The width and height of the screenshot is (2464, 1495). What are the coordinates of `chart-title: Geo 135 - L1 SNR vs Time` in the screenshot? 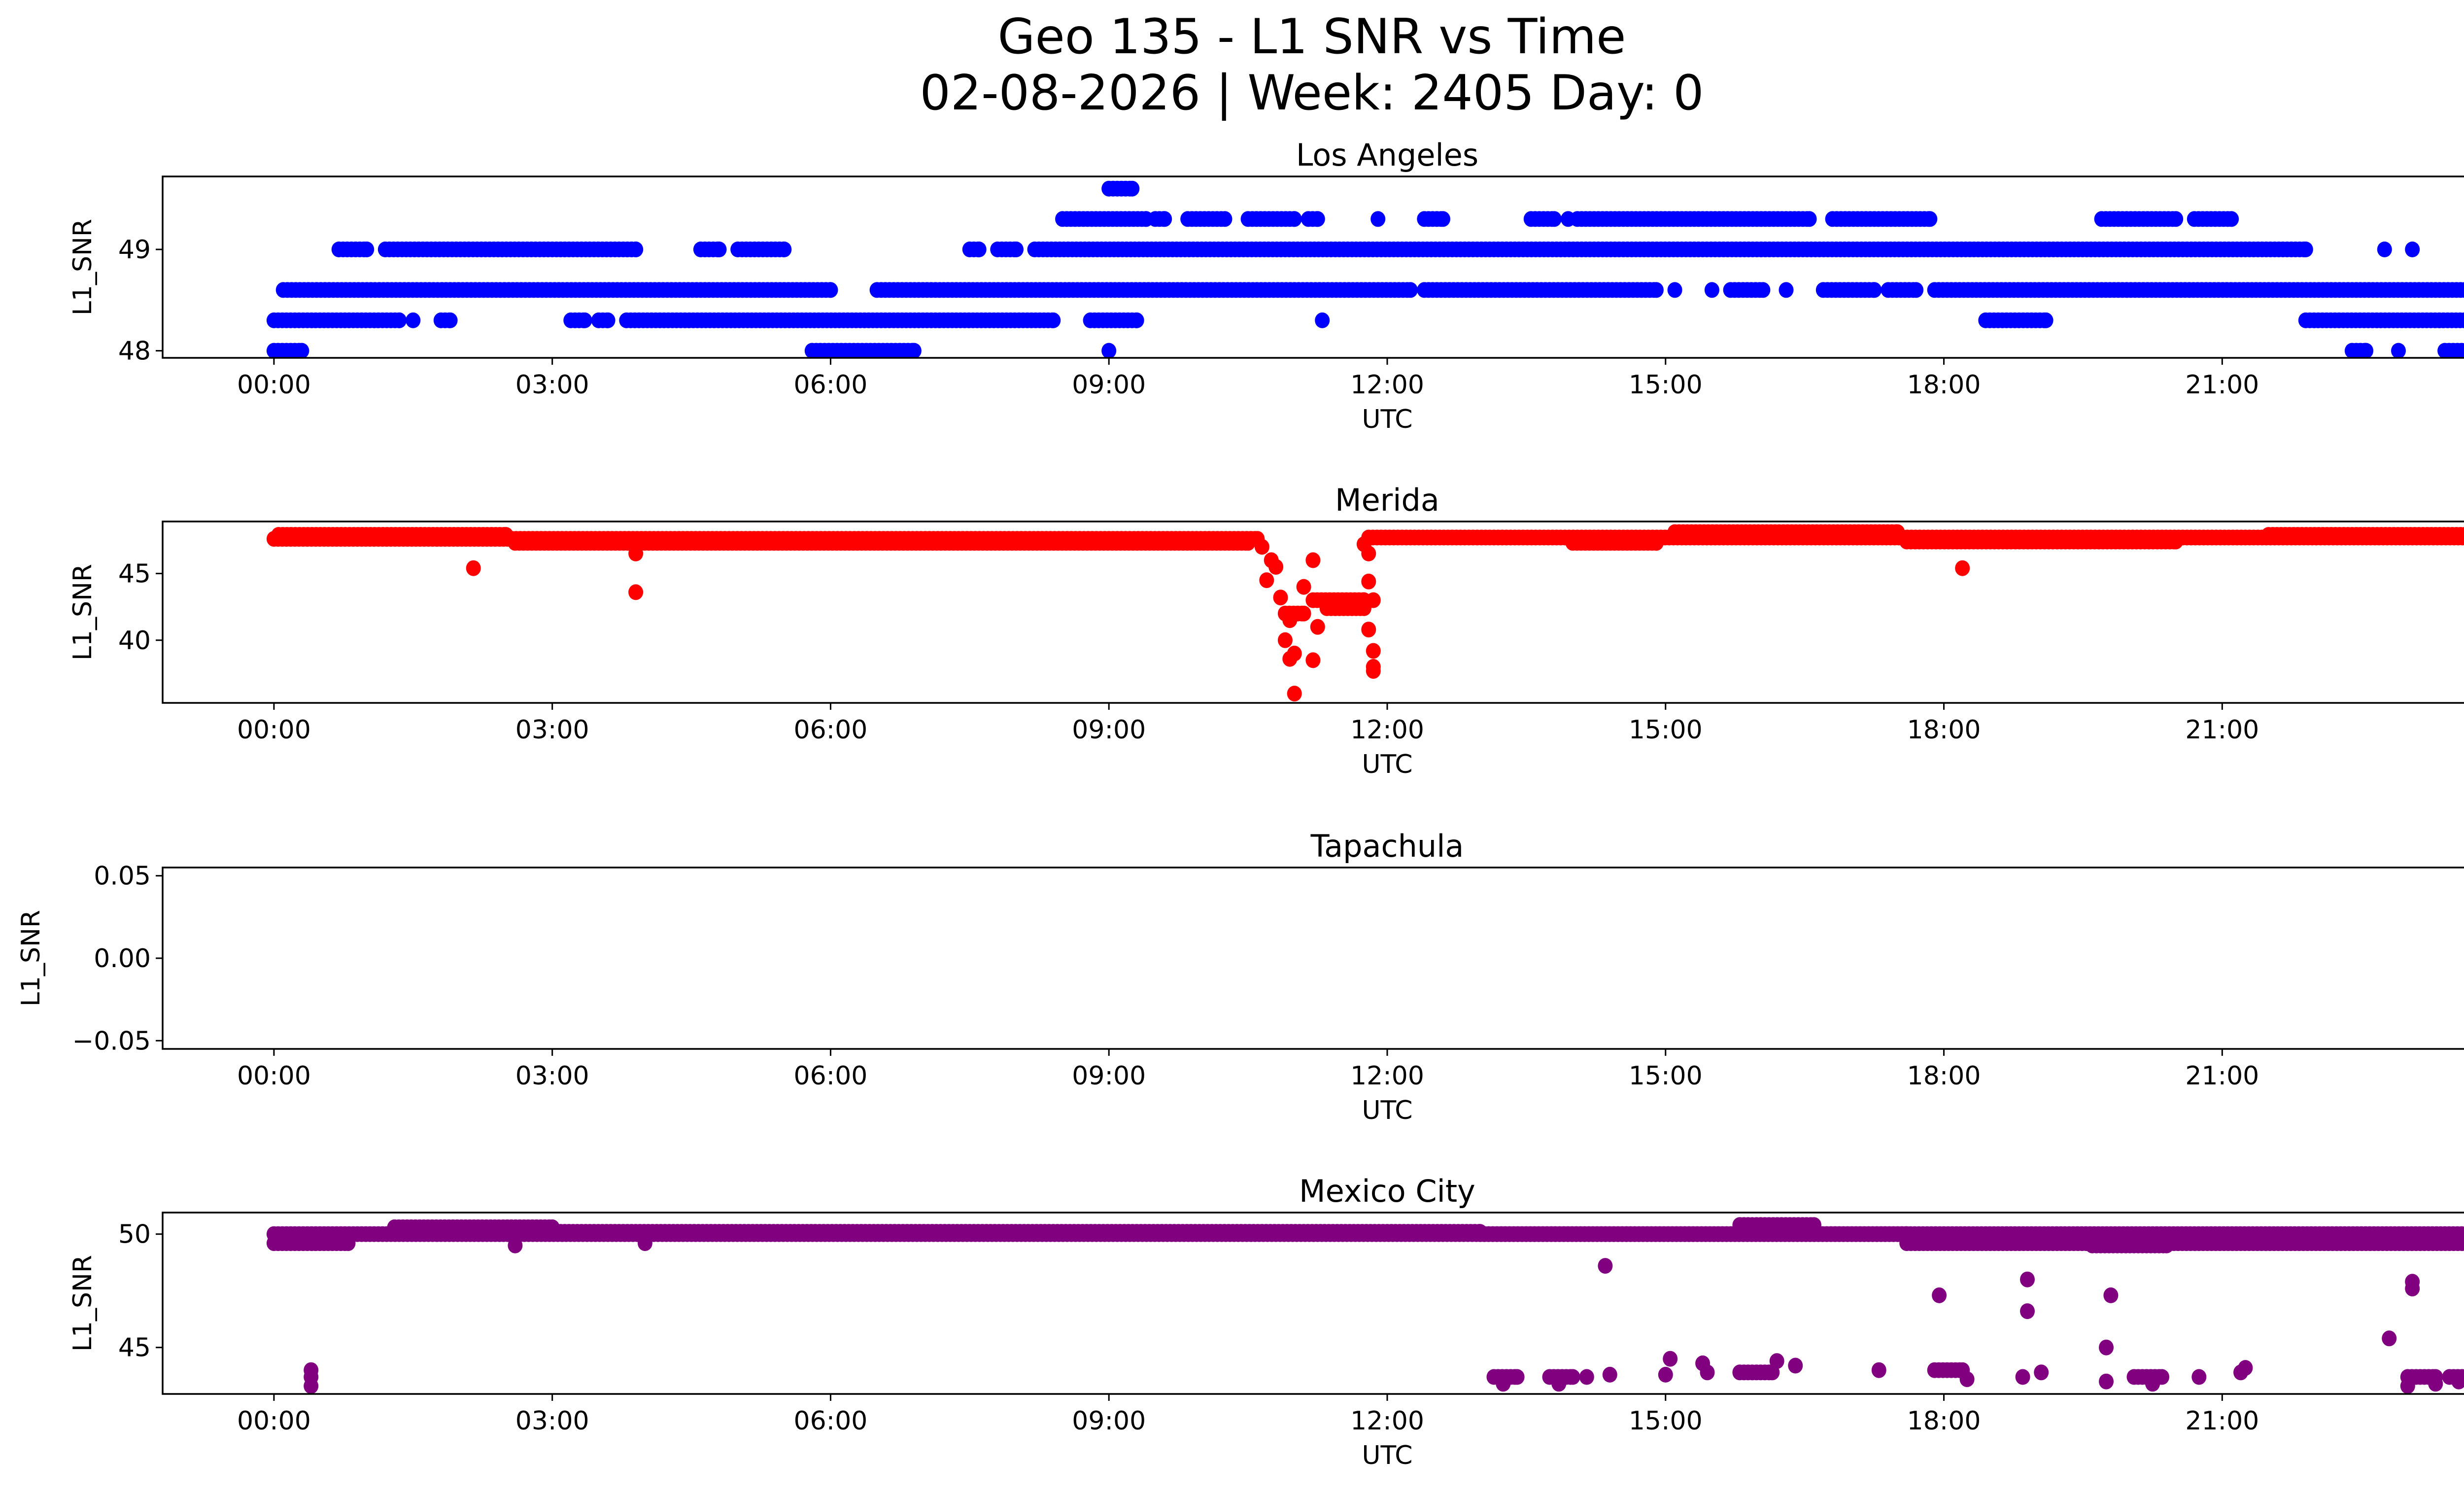 It's located at (1312, 37).